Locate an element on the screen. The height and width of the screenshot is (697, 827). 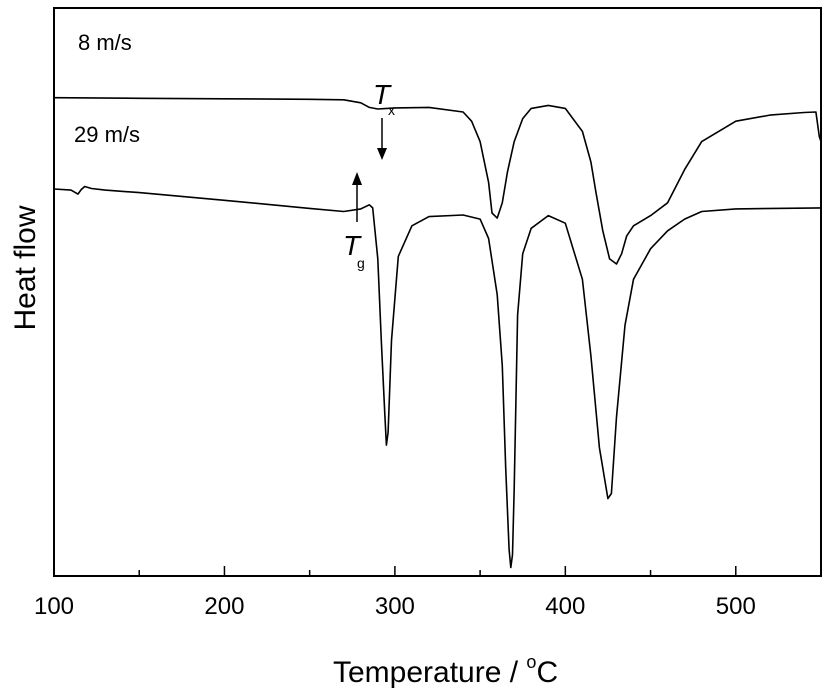
x-axis-ticks is located at coordinates (395, 571).